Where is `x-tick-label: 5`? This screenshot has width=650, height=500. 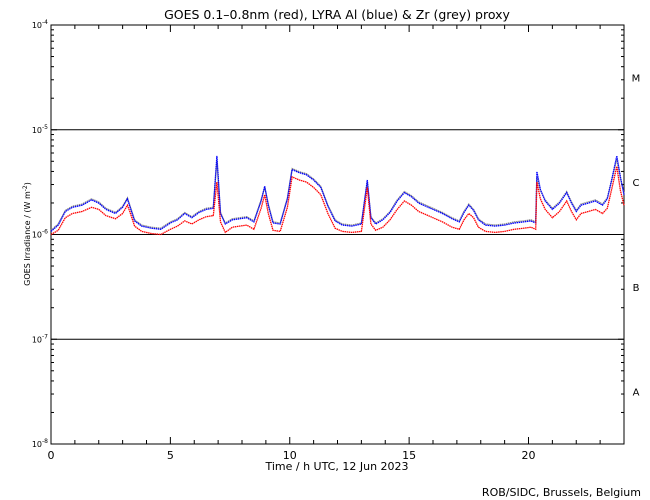 x-tick-label: 5 is located at coordinates (170, 455).